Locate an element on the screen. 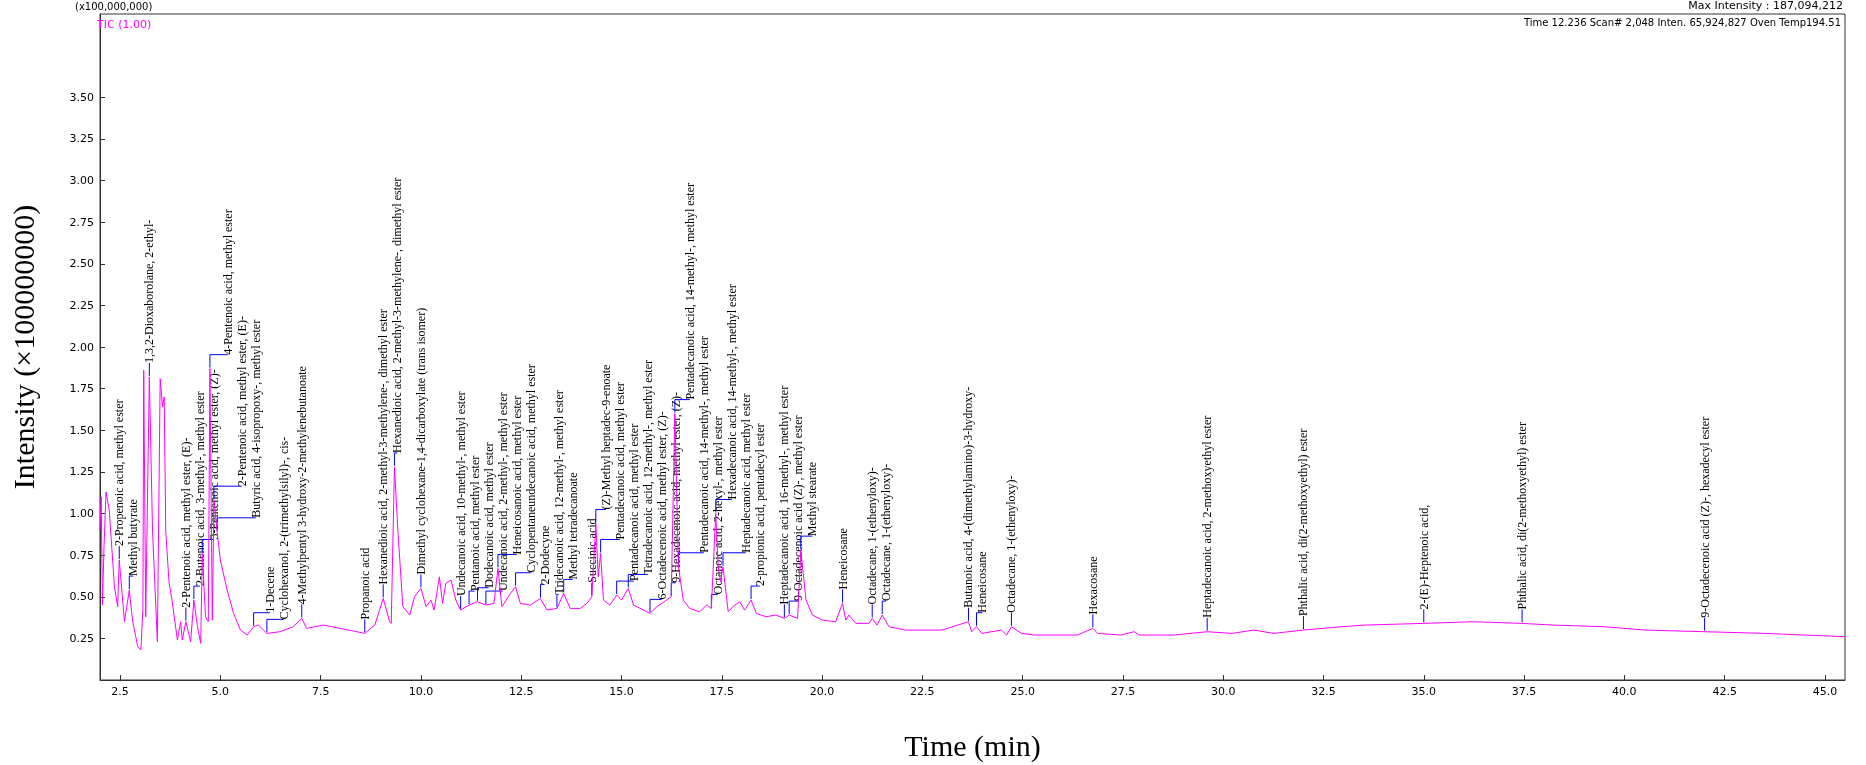 The image size is (1866, 765). annotation: Heptadecanoic acid, methyl ester is located at coordinates (745, 473).